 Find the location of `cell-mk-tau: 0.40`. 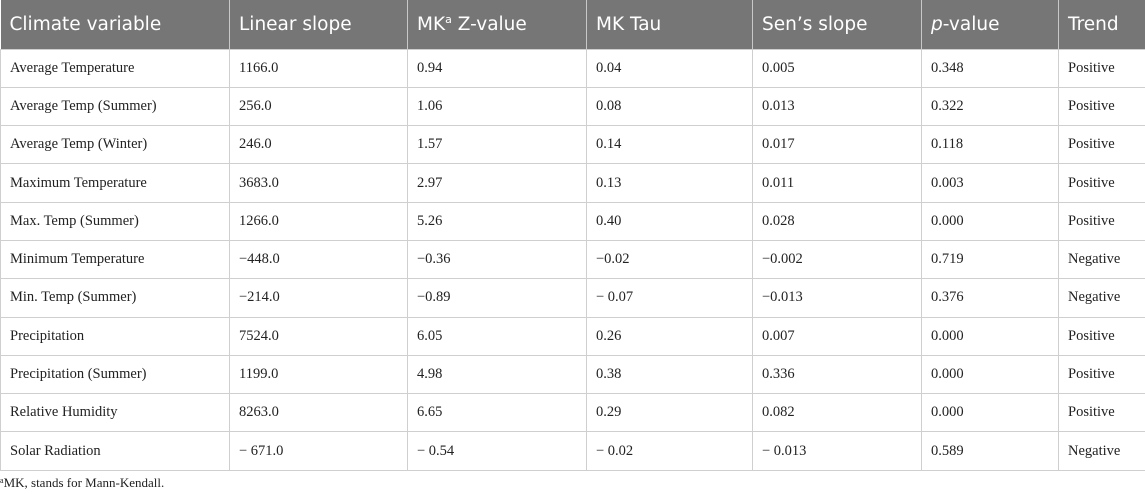

cell-mk-tau: 0.40 is located at coordinates (669, 221).